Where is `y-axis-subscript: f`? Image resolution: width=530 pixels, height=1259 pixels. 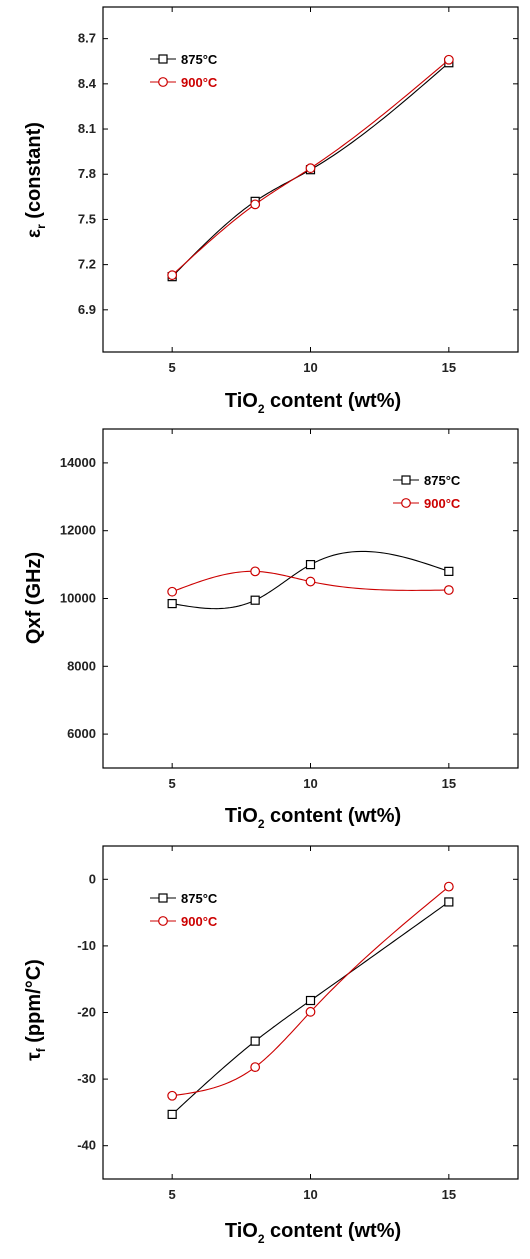
y-axis-subscript: f is located at coordinates (41, 1049).